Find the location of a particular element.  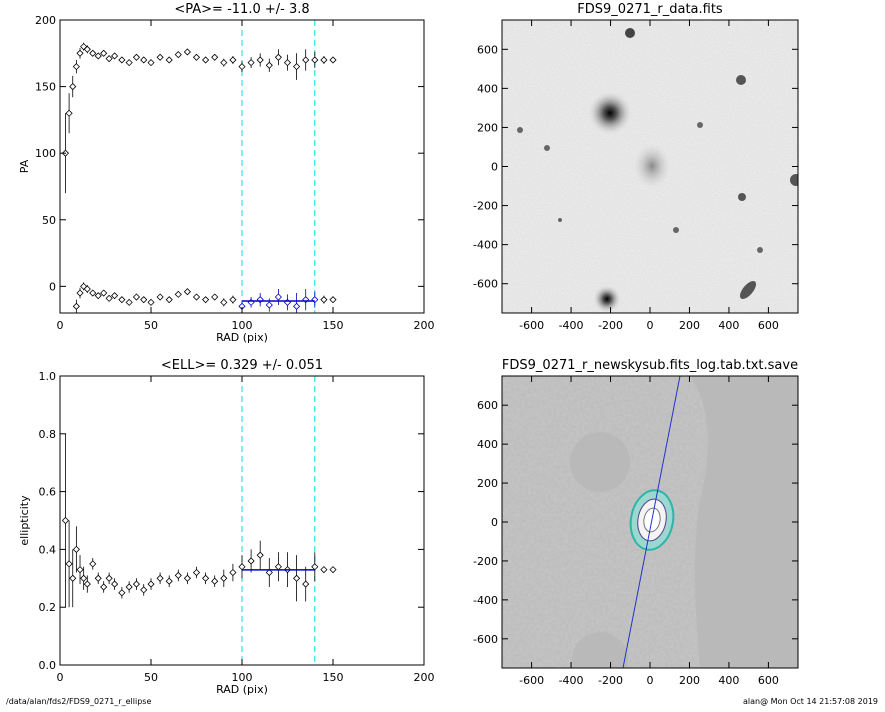

y-tick-label: 150 is located at coordinates (45, 87).